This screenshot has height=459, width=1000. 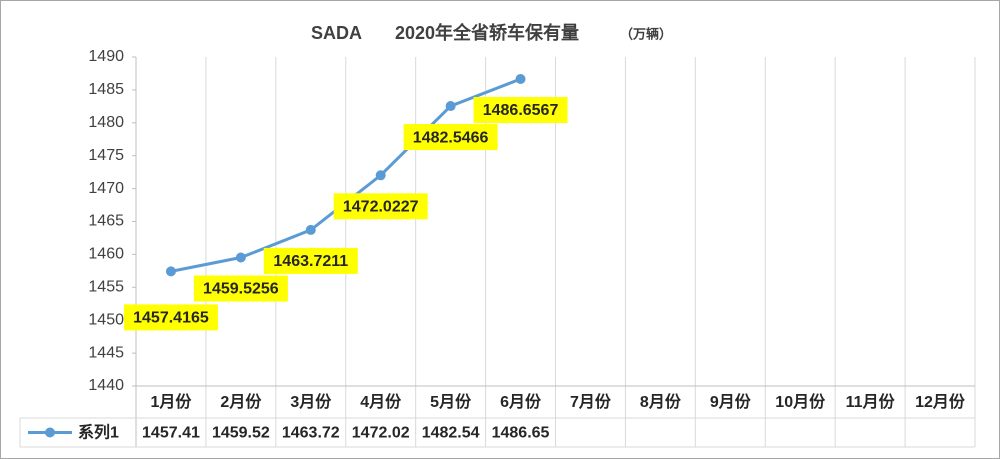 I want to click on y-tick-label: 1455, so click(x=106, y=287).